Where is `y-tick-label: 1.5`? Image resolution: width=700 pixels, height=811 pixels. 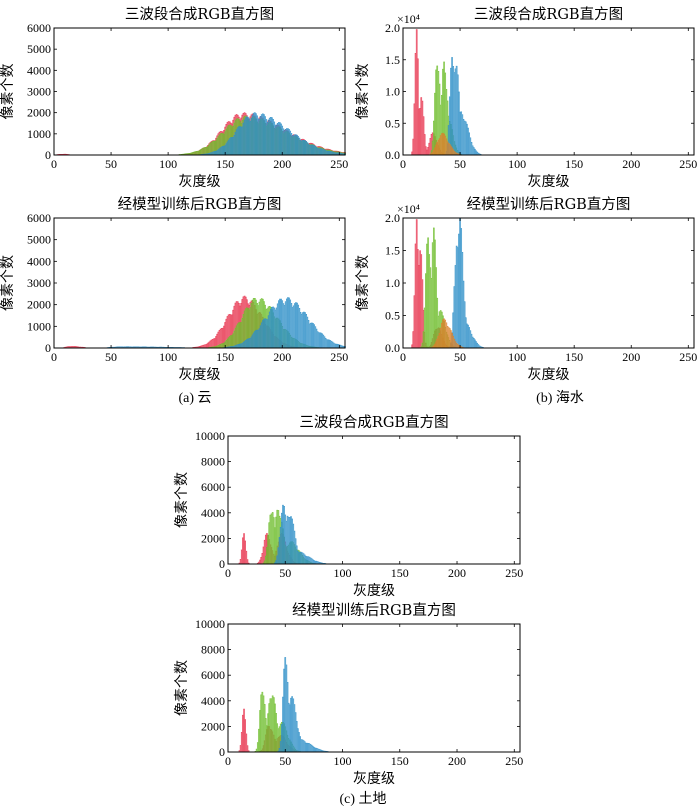 y-tick-label: 1.5 is located at coordinates (392, 60).